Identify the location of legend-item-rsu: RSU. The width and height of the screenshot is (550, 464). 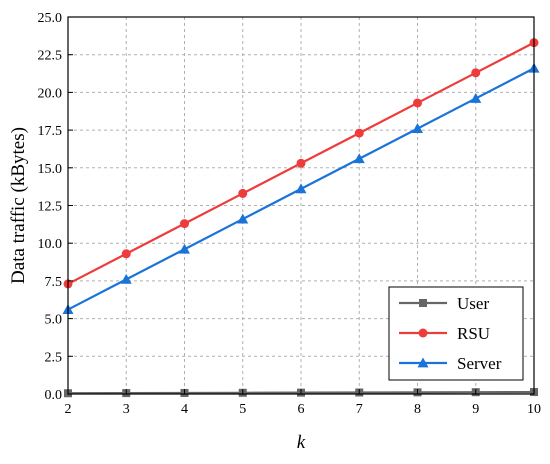
(444, 333).